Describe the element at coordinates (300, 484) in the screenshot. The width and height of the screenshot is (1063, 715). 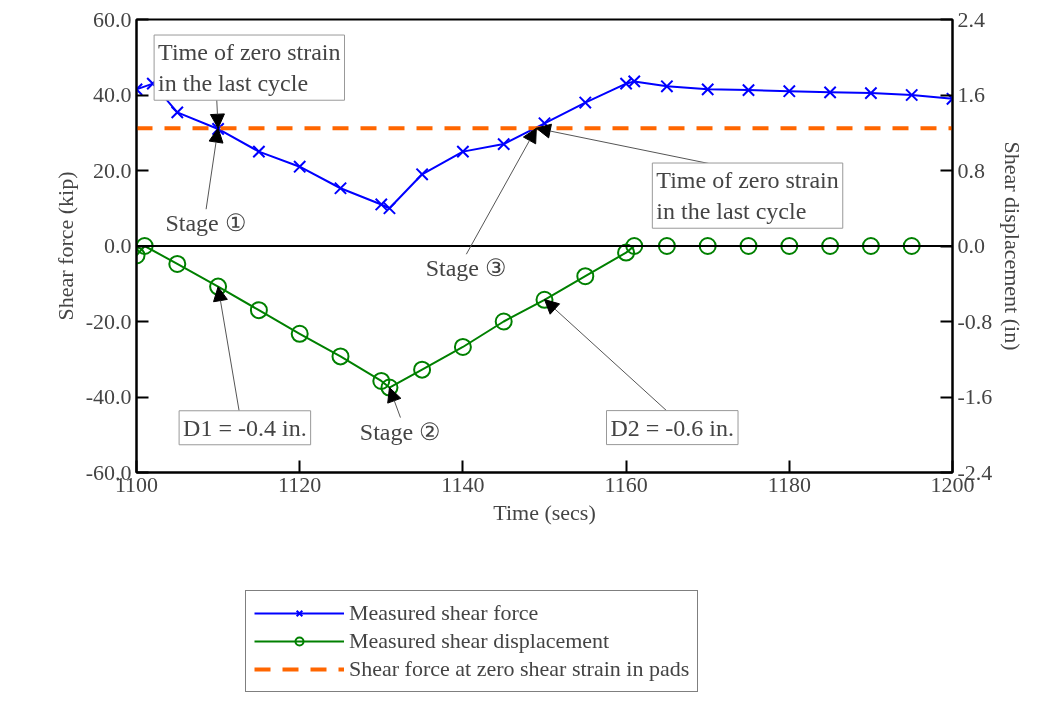
I see `x-tick-label: 1120` at that location.